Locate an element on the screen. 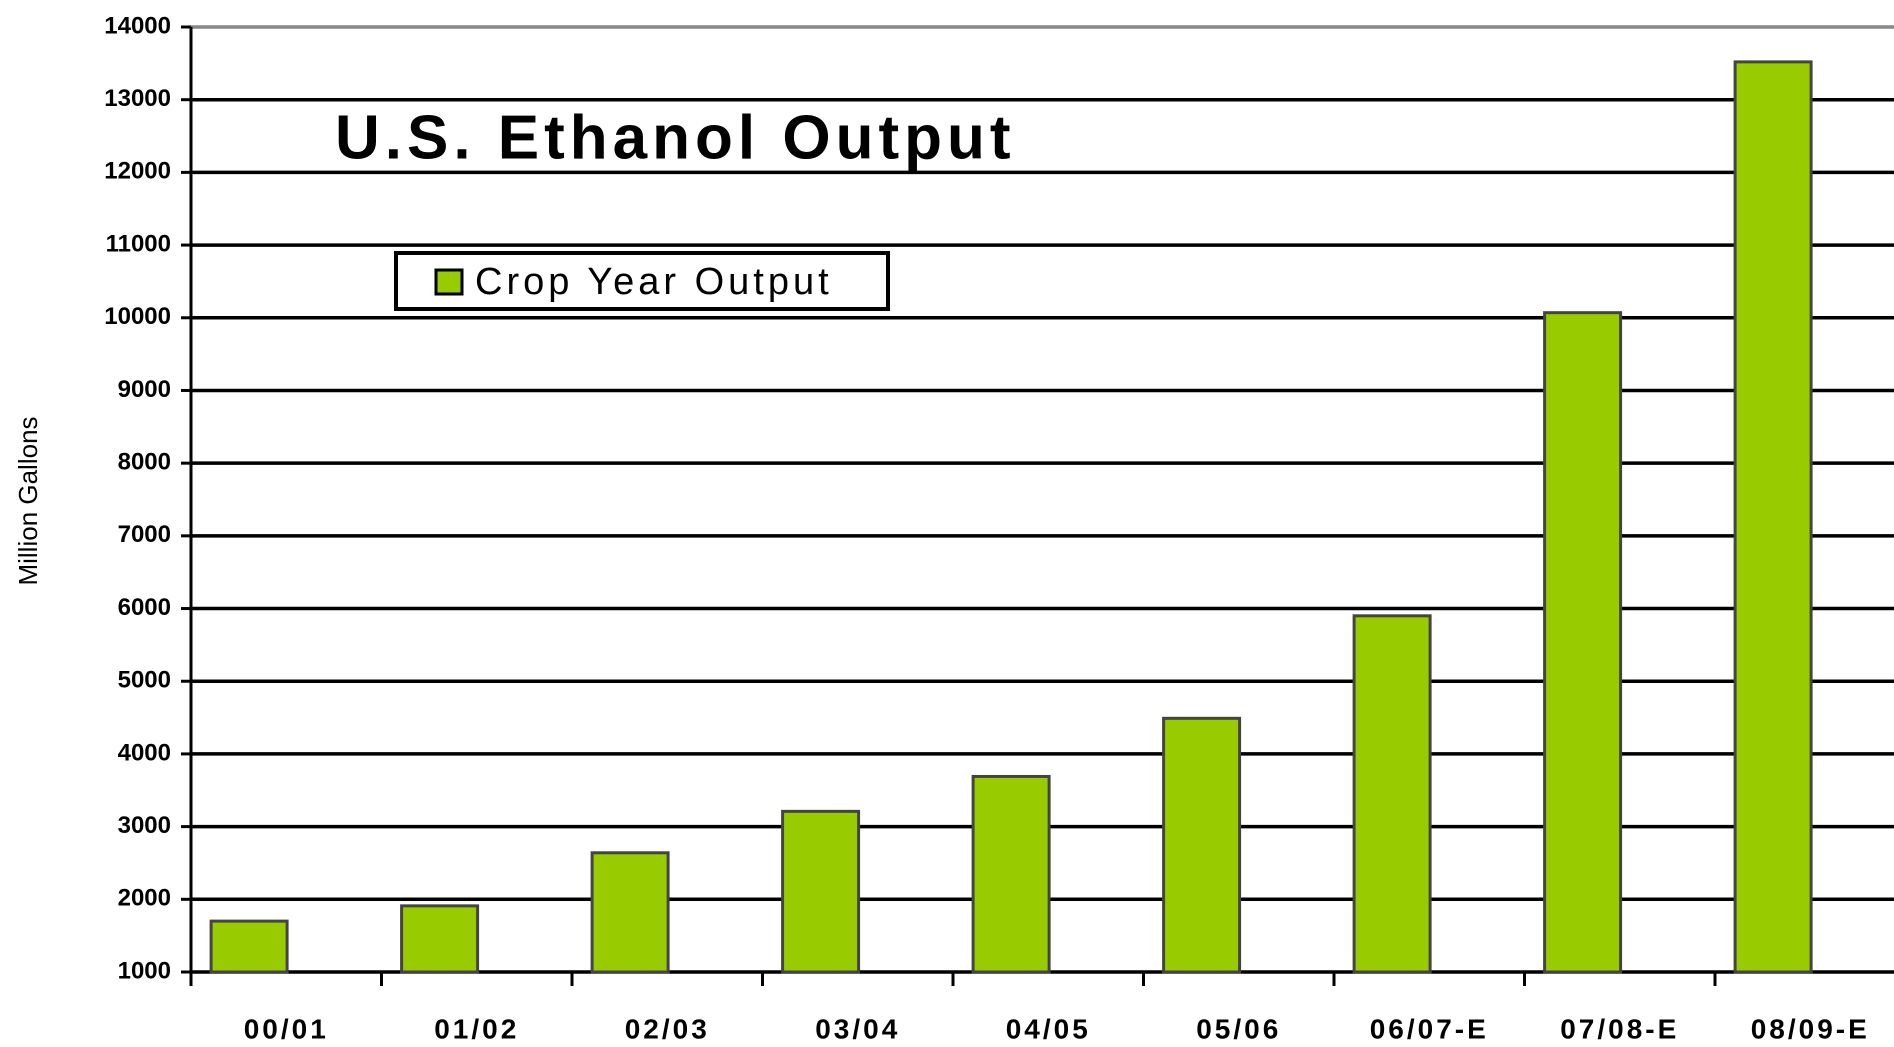  y-tick-label: 8000 is located at coordinates (144, 461).